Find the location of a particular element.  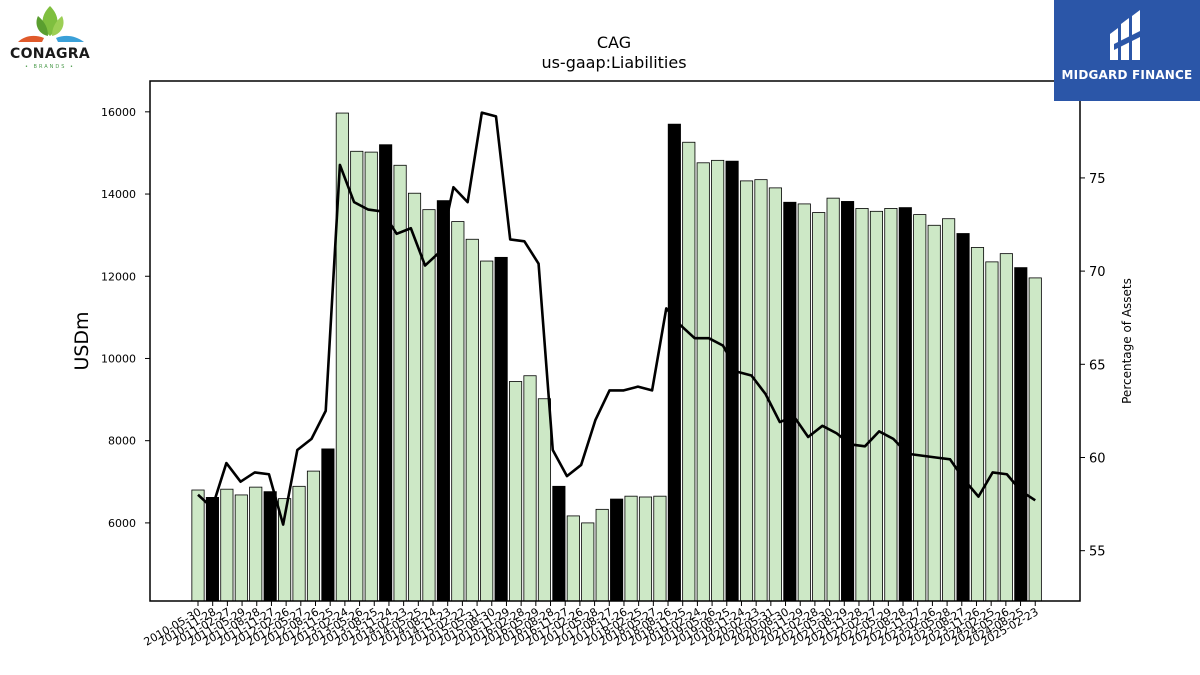

y-left-tick-label: 14000 is located at coordinates (118, 194).